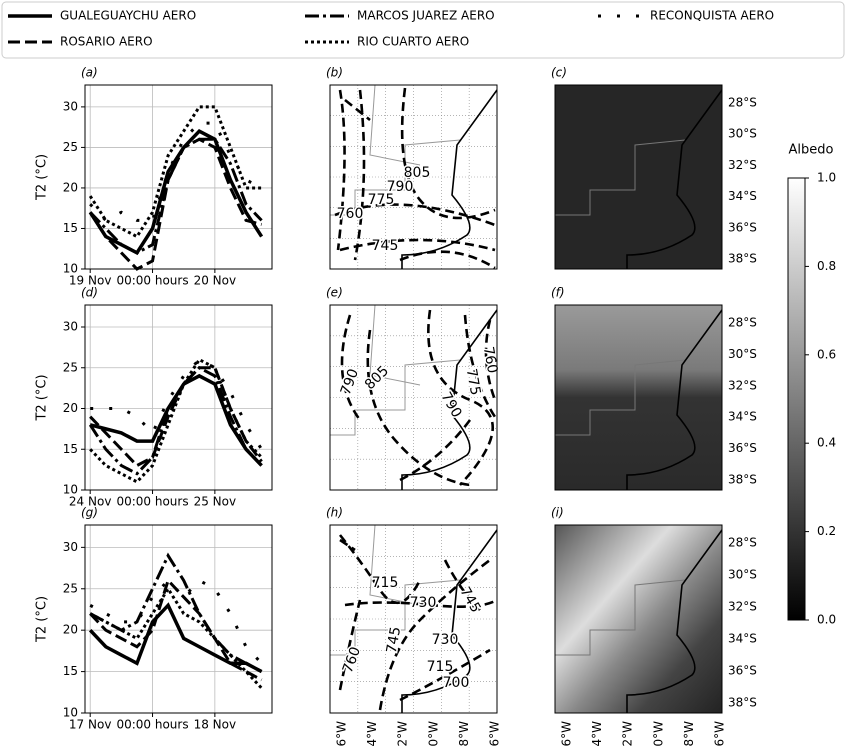 The height and width of the screenshot is (750, 846). I want to click on contour-label: 745, so click(385, 246).